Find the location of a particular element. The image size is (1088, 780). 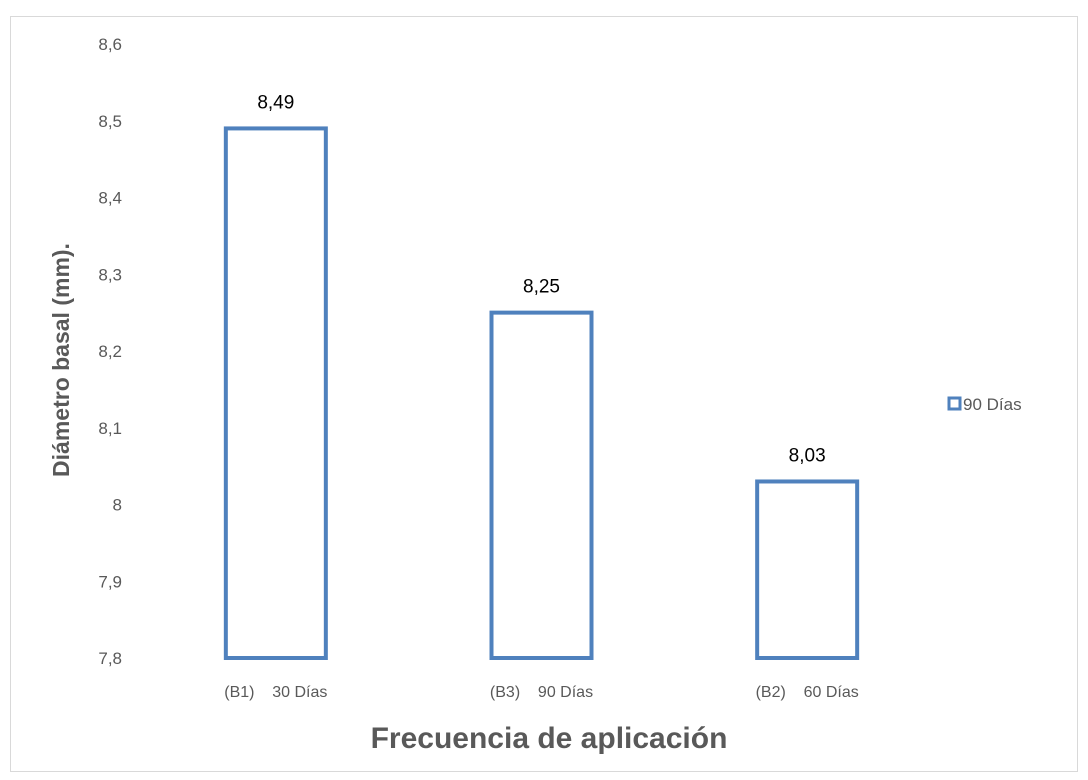

y-tick-label: 8,4 is located at coordinates (110, 198).